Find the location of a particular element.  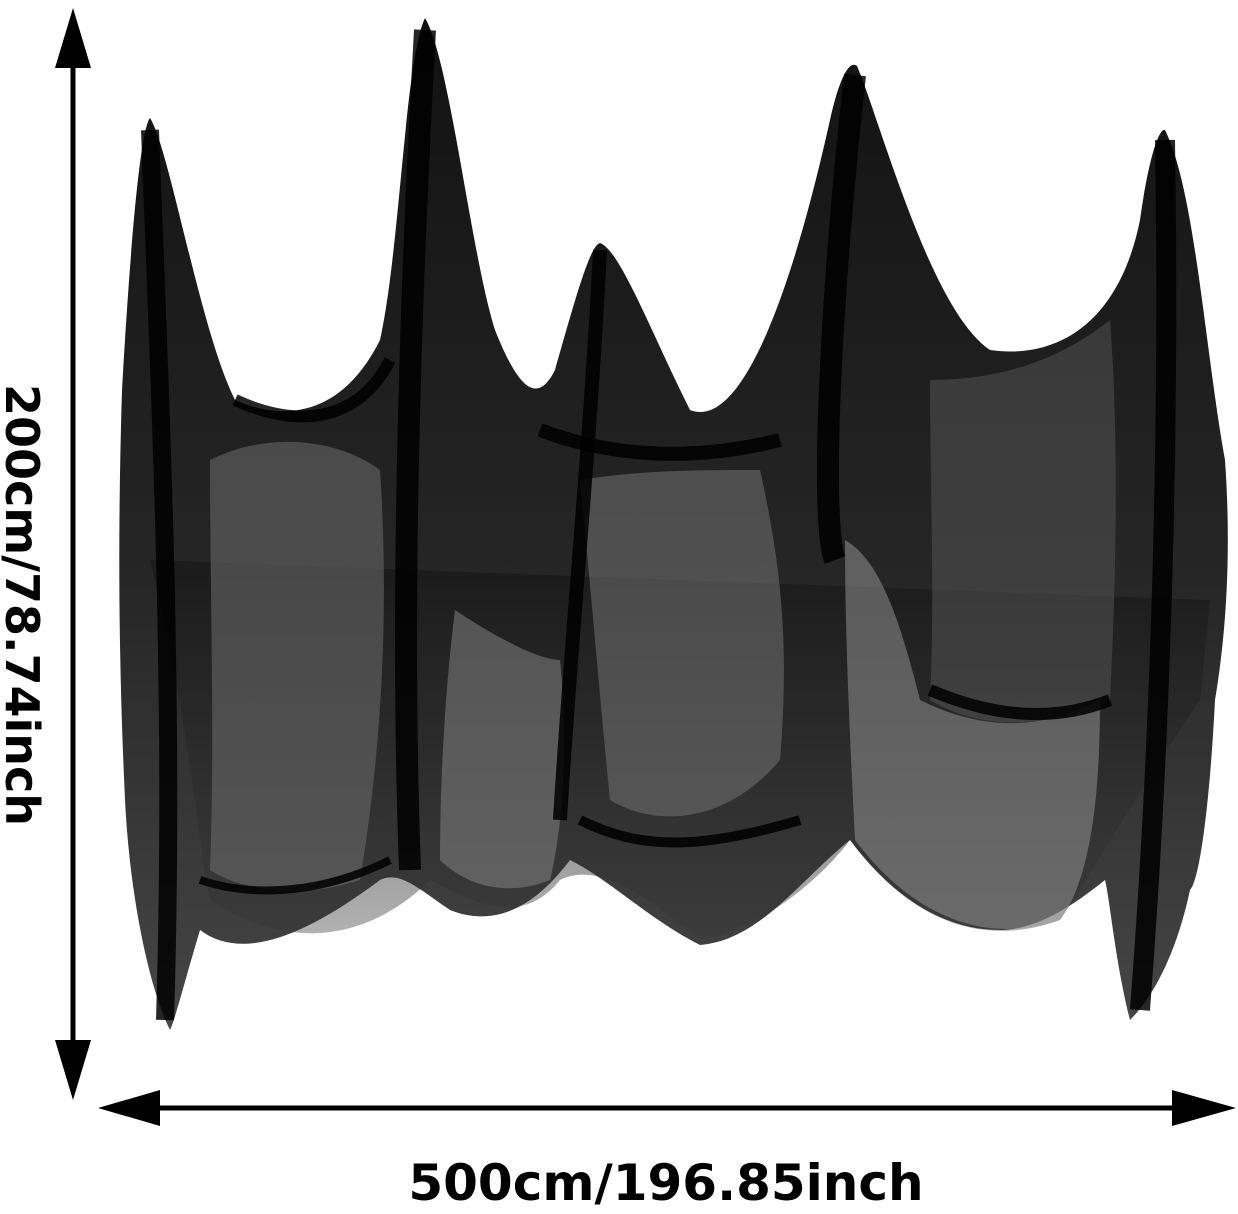

arrowhead-right-icon is located at coordinates (1204, 1108).